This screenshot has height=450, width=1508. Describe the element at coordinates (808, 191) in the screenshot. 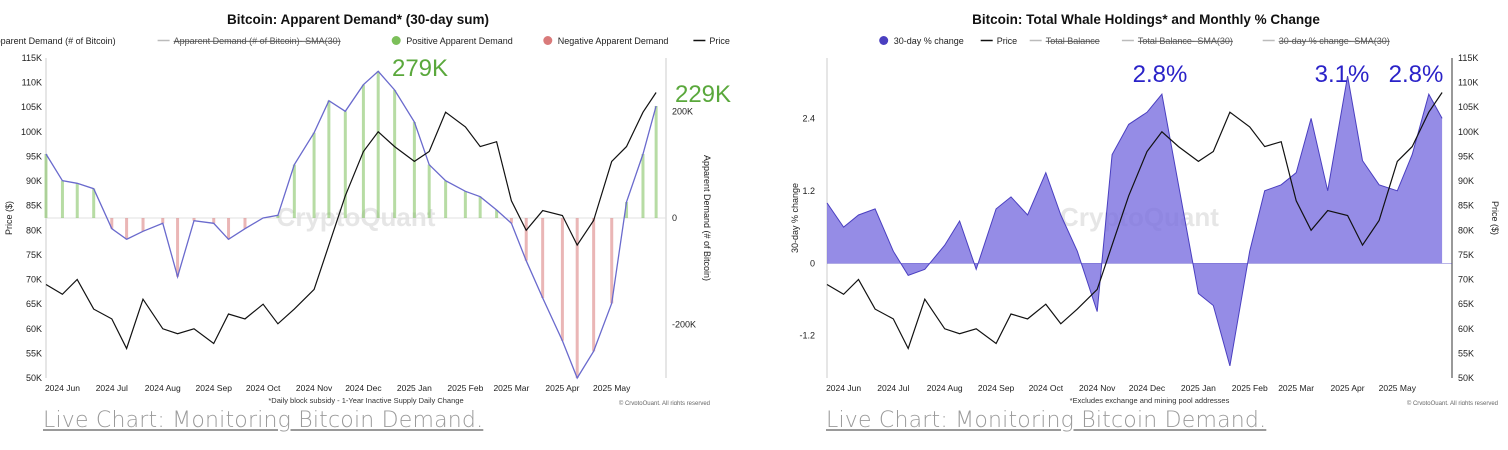

I see `change-tick-label: 1.2` at that location.